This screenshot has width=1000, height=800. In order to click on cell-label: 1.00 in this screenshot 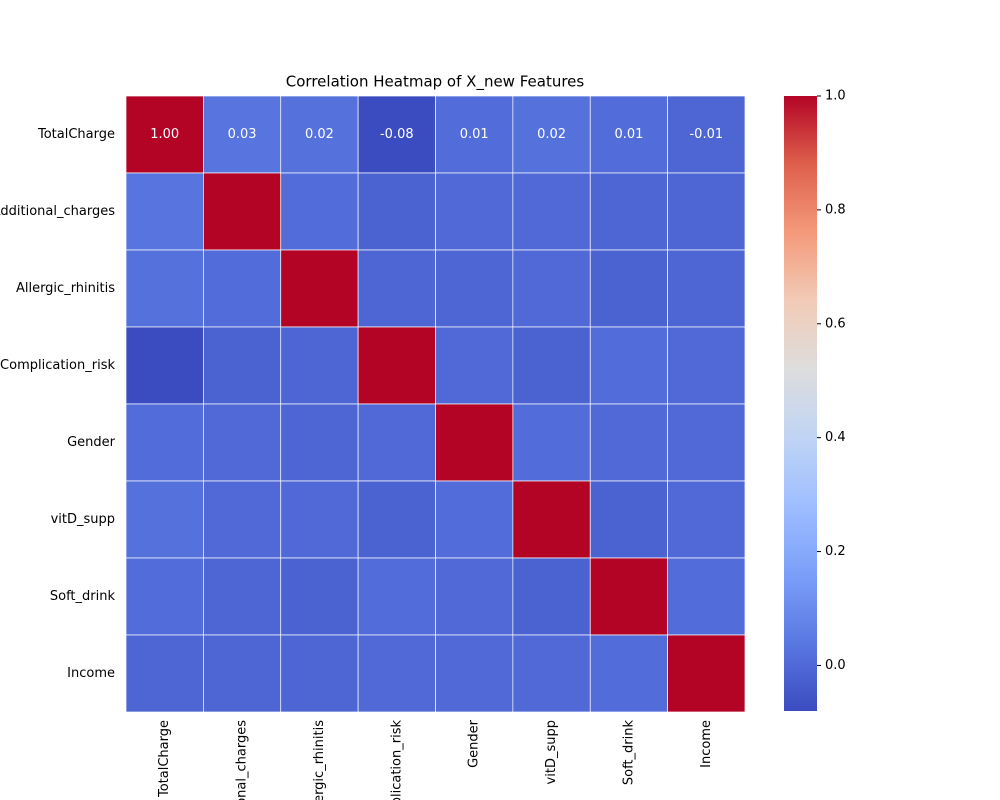, I will do `click(164, 134)`.